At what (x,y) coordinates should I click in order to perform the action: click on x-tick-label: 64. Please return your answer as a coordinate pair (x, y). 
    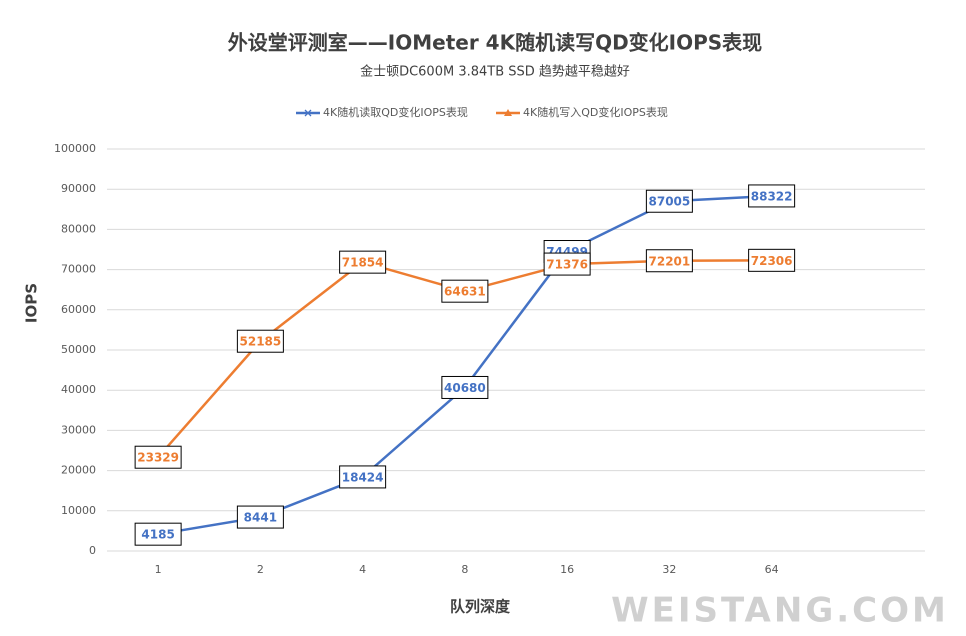
    Looking at the image, I should click on (772, 569).